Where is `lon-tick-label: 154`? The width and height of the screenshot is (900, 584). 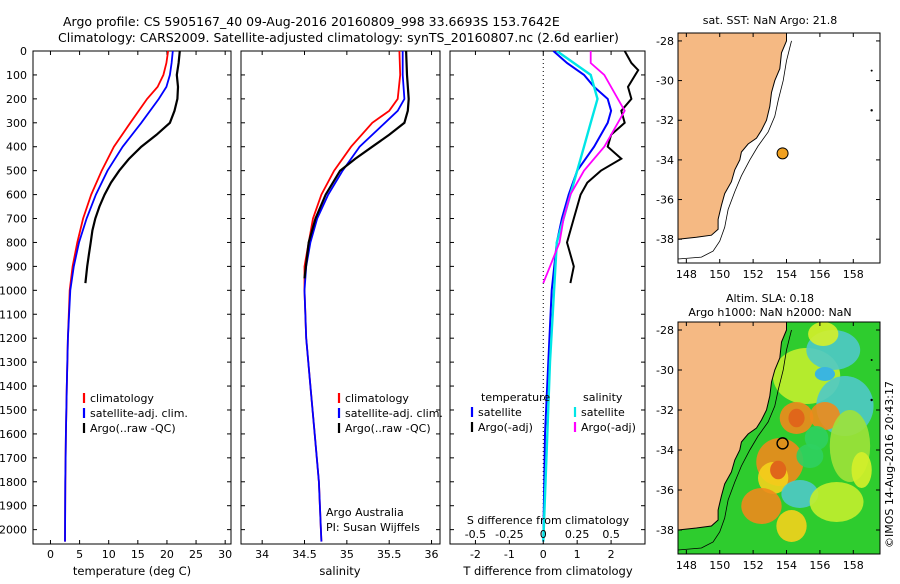
lon-tick-label: 154 is located at coordinates (786, 565).